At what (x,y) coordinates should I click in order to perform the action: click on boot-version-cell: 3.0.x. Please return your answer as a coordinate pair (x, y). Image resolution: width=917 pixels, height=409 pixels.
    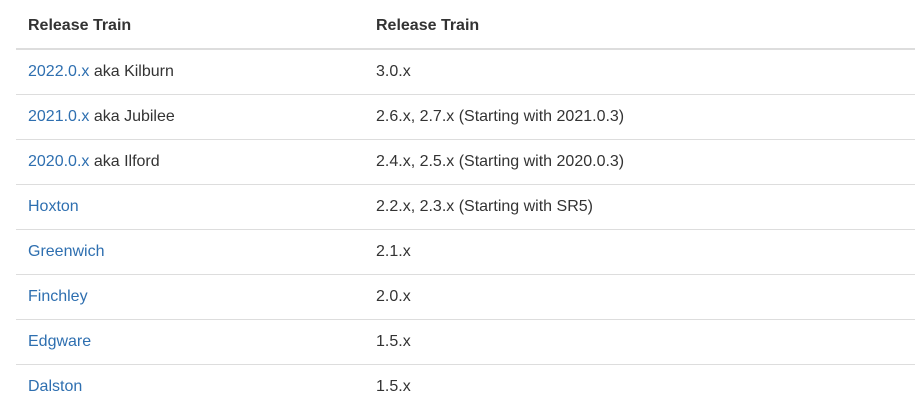
    Looking at the image, I should click on (639, 72).